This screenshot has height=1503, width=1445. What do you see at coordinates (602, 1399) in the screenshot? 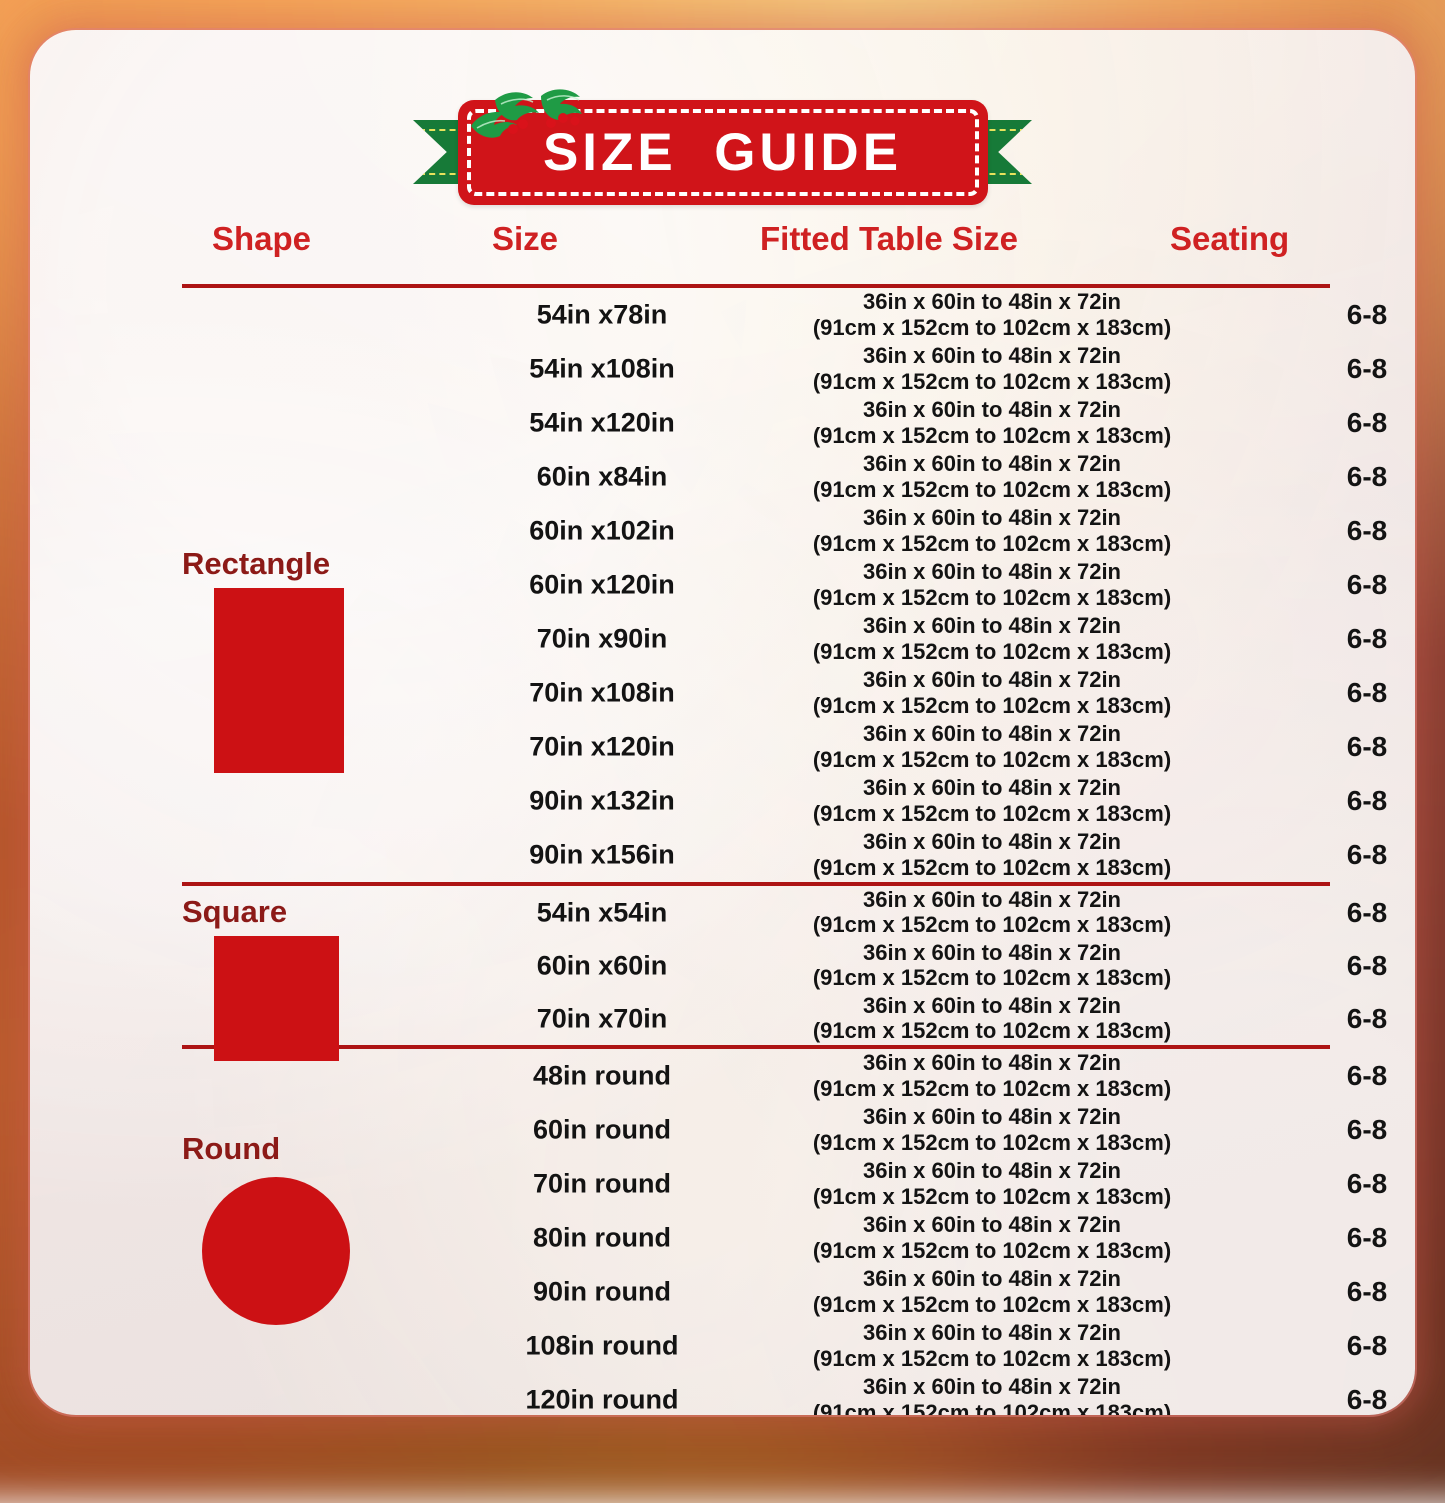
I see `cell-size: 120in round` at bounding box center [602, 1399].